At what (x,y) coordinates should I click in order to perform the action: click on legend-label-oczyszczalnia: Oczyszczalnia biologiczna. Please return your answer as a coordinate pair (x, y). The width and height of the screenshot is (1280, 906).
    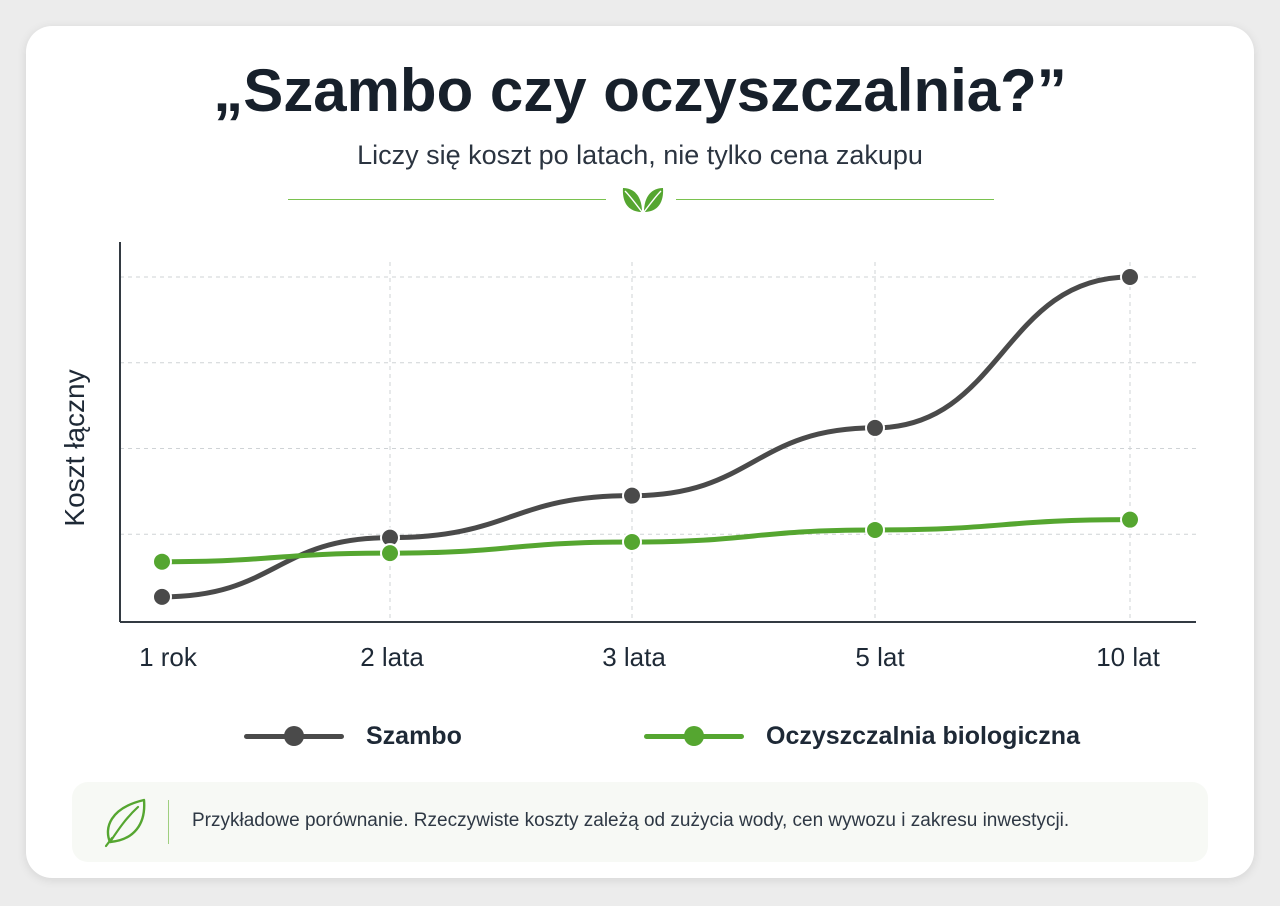
    Looking at the image, I should click on (923, 735).